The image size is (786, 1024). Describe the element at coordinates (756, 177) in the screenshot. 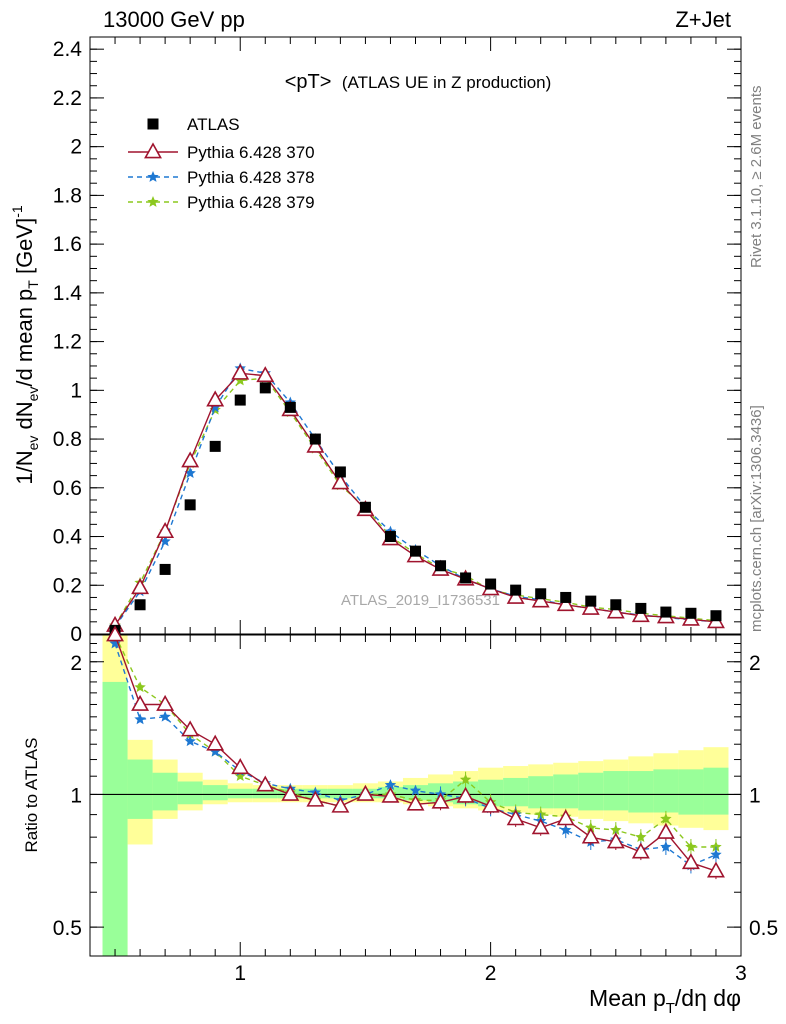

I see `rivet-side-label: Rivet 3.1.10, ≥ 2.6M events` at that location.